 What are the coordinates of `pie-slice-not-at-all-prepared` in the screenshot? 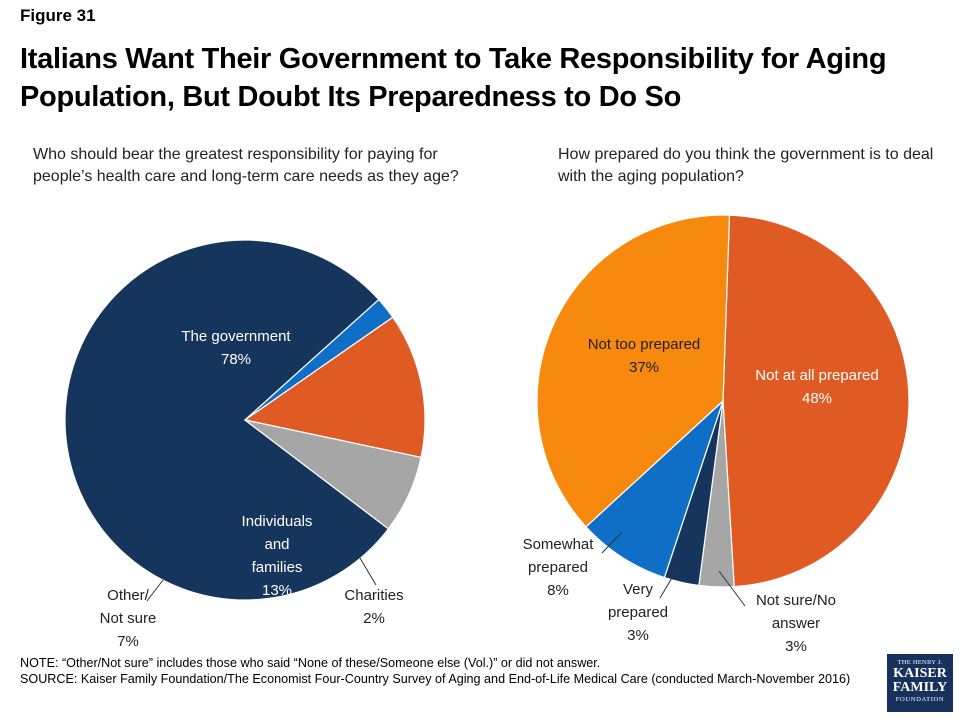 It's located at (816, 401).